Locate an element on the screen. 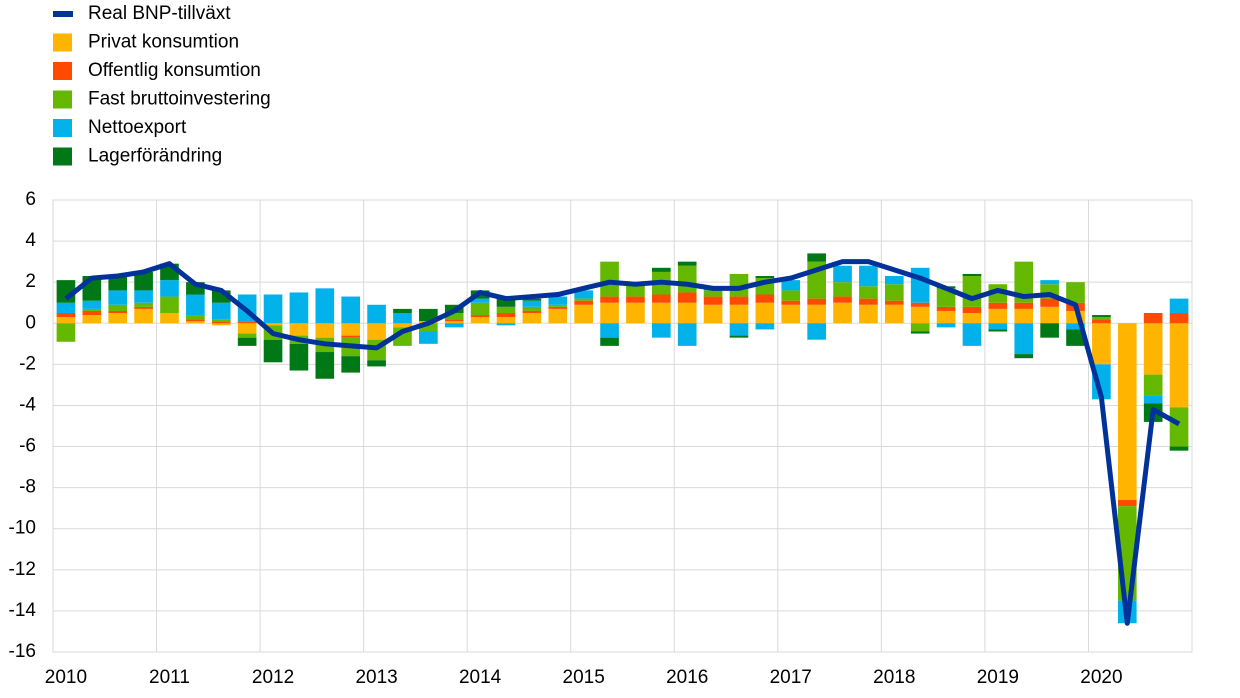 Image resolution: width=1240 pixels, height=698 pixels. legend-label: Privat konsumtion is located at coordinates (163, 42).